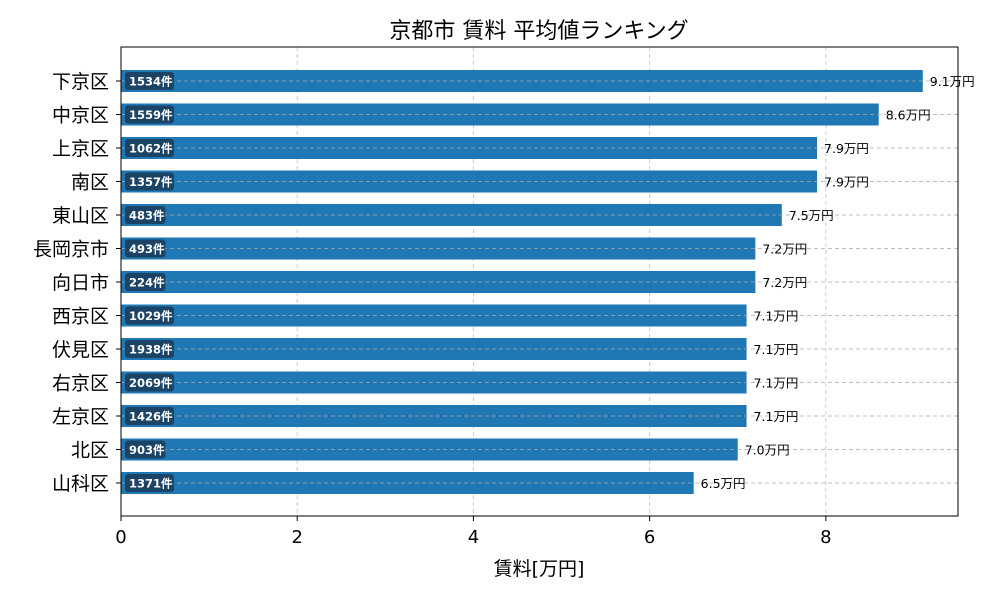 The width and height of the screenshot is (1000, 600). I want to click on count-label: 1559件, so click(151, 115).